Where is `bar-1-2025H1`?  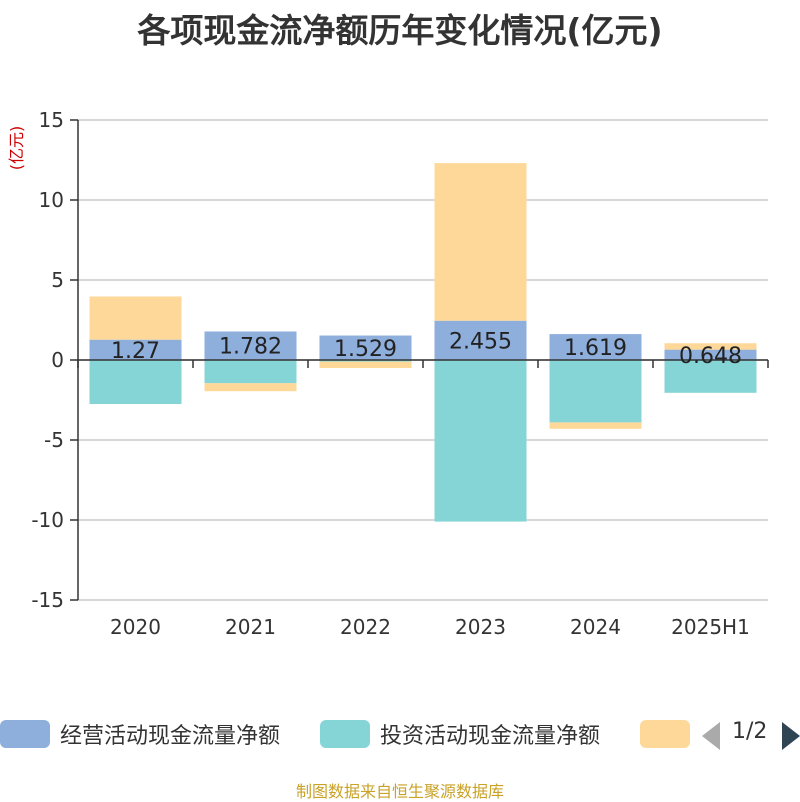
bar-1-2025H1 is located at coordinates (710, 354).